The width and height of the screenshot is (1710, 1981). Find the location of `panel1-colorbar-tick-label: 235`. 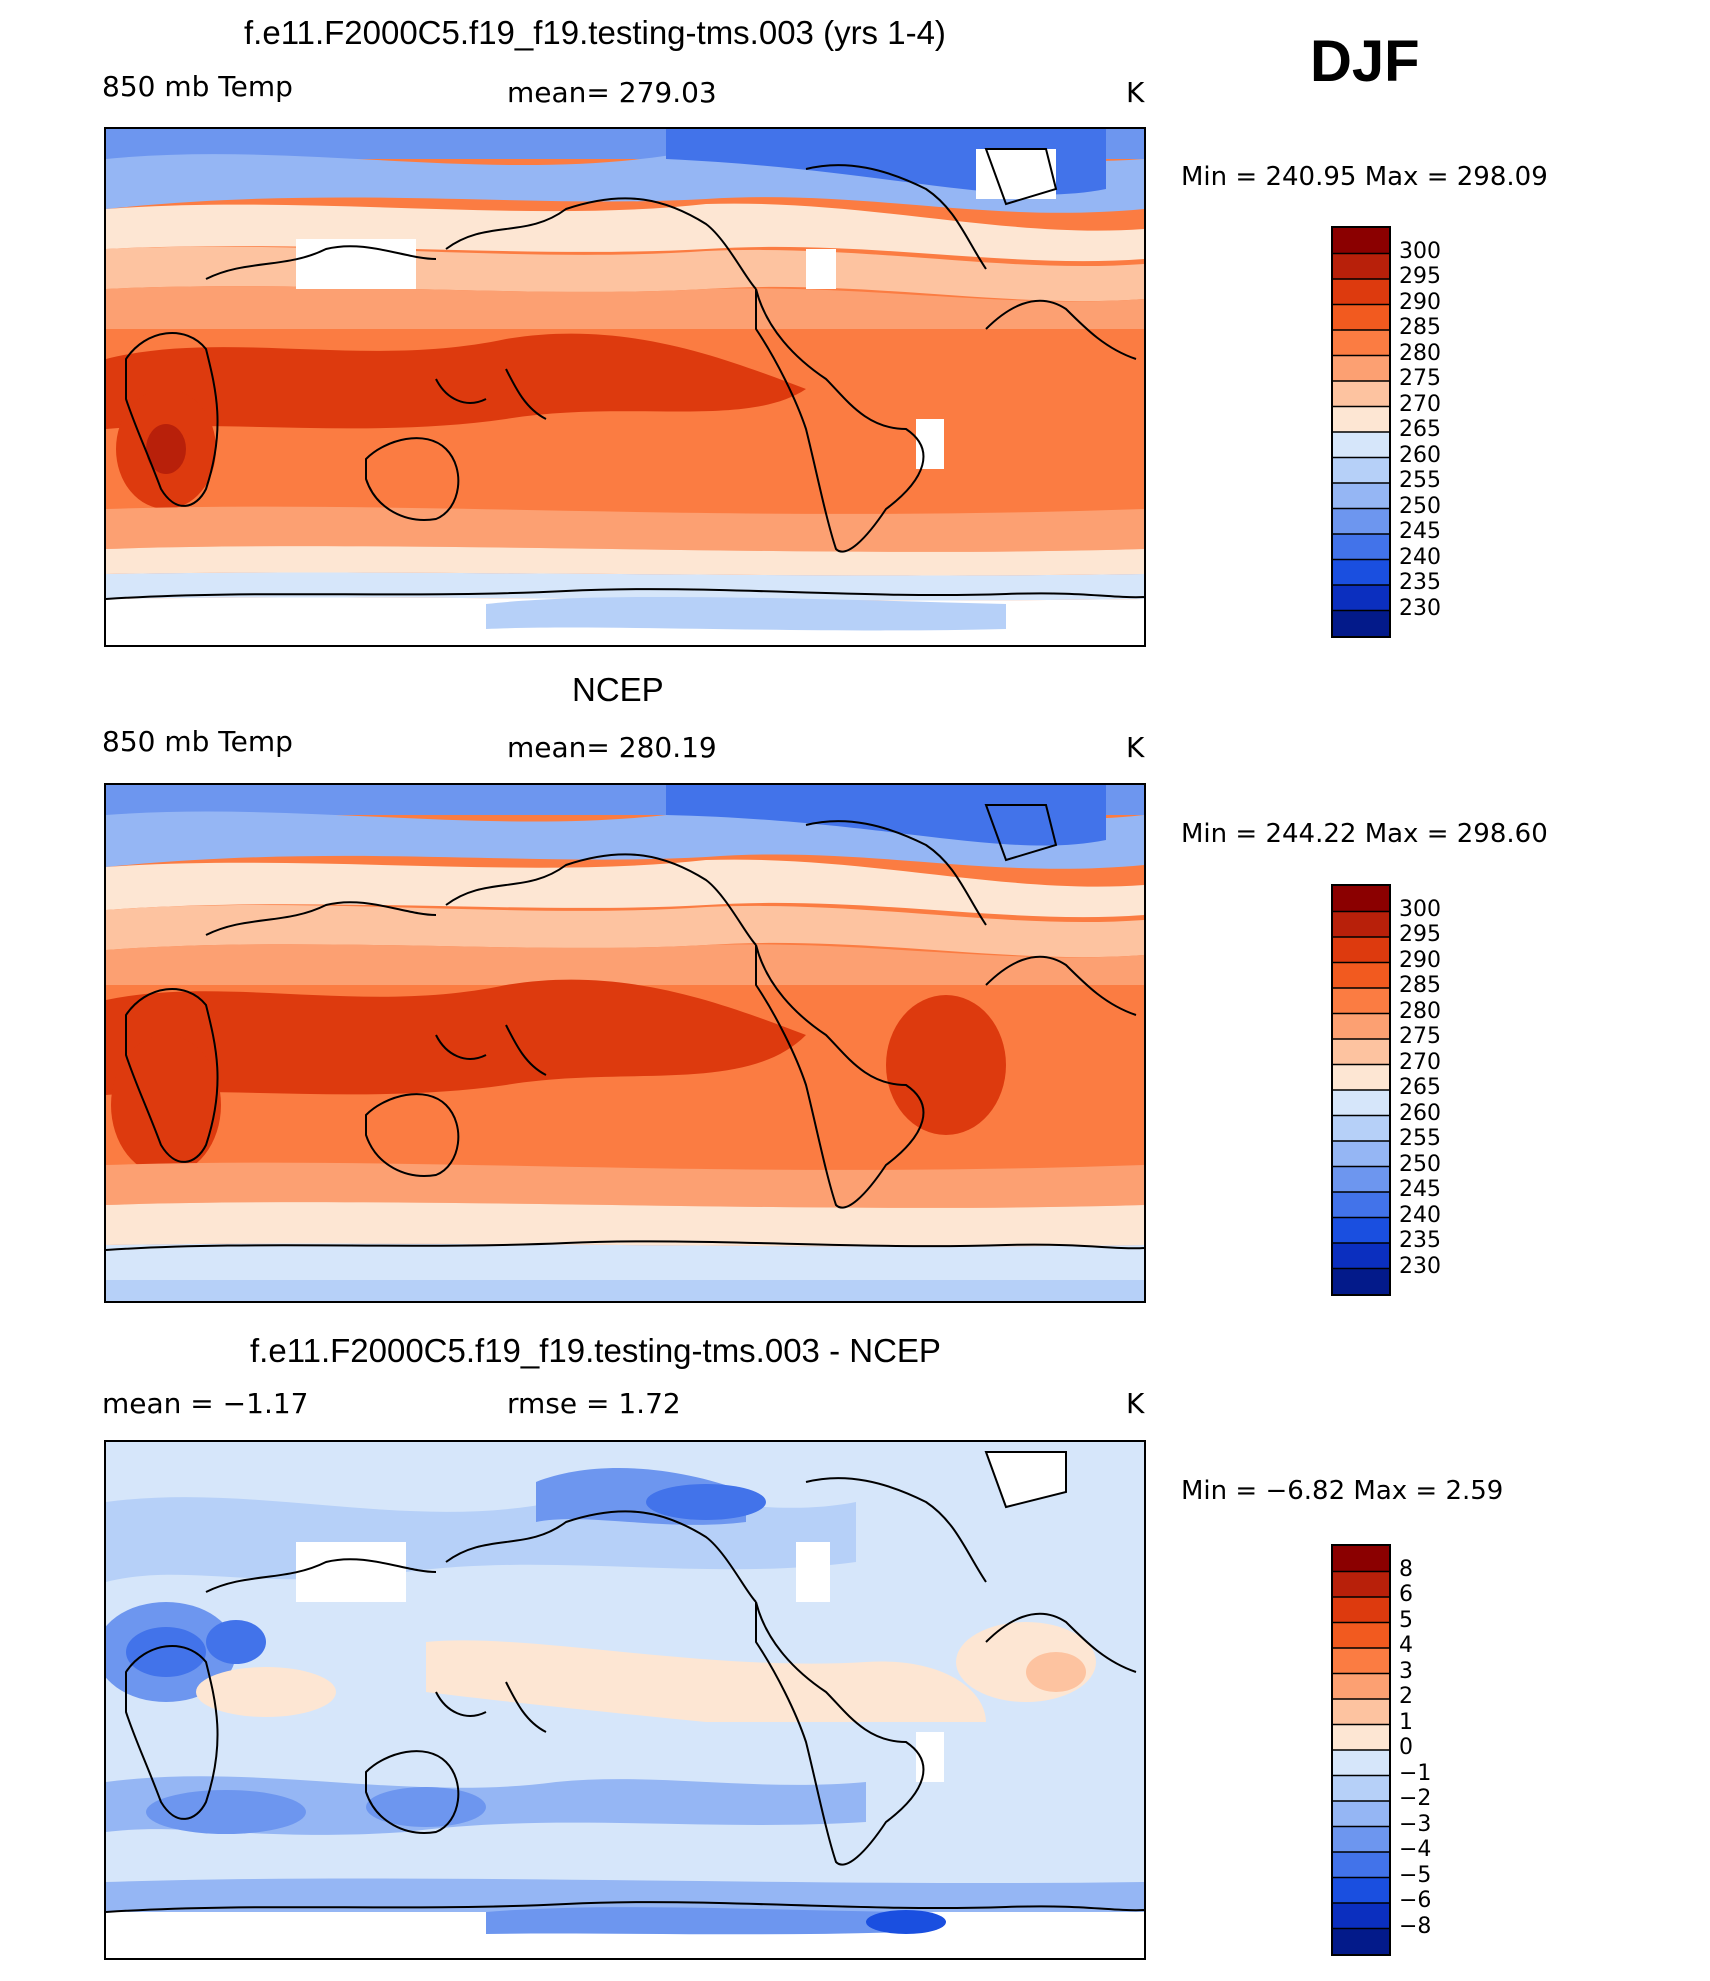

panel1-colorbar-tick-label: 235 is located at coordinates (1420, 582).